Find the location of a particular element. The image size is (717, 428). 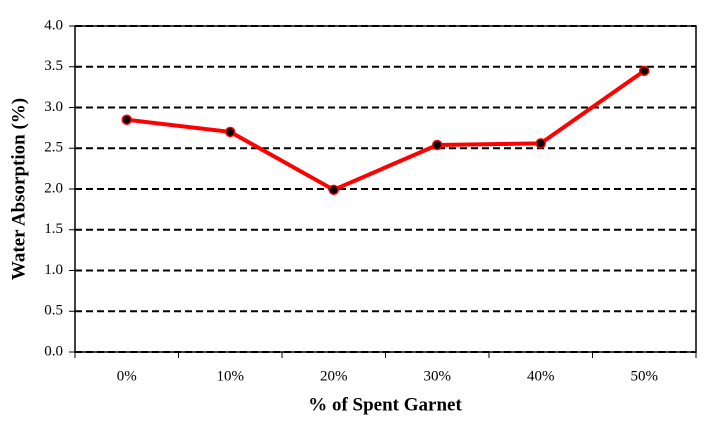

x-axis-title: % of Spent Garnet is located at coordinates (385, 404).